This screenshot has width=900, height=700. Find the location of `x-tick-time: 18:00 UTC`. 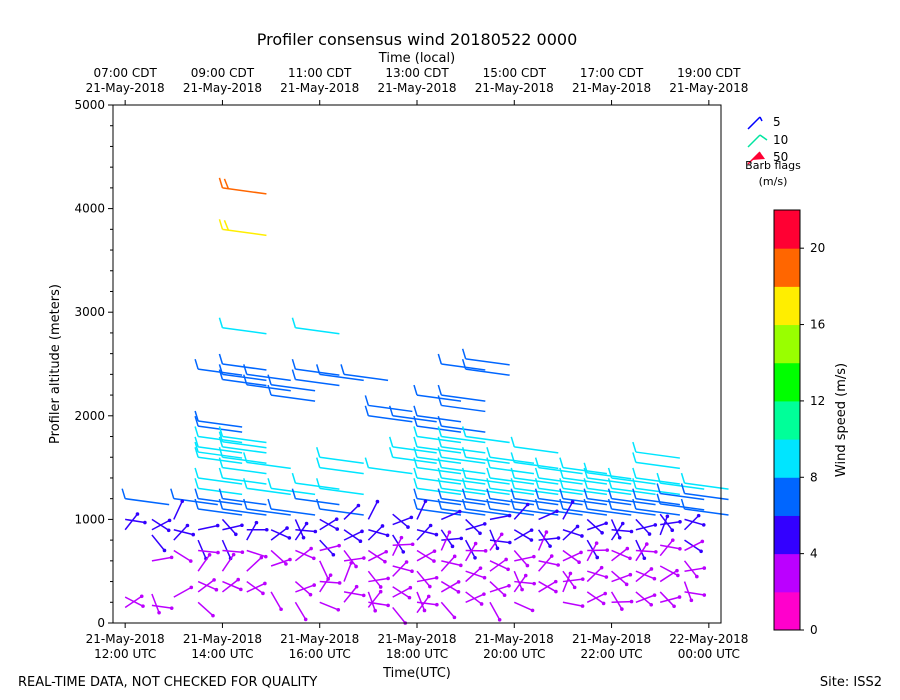

x-tick-time: 18:00 UTC is located at coordinates (417, 654).